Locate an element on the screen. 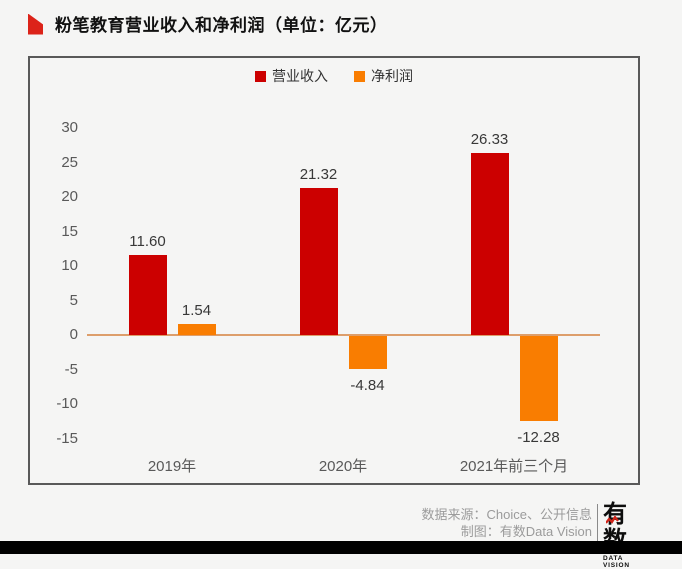 This screenshot has width=682, height=569. y-axis-tick-label: -15 is located at coordinates (67, 438).